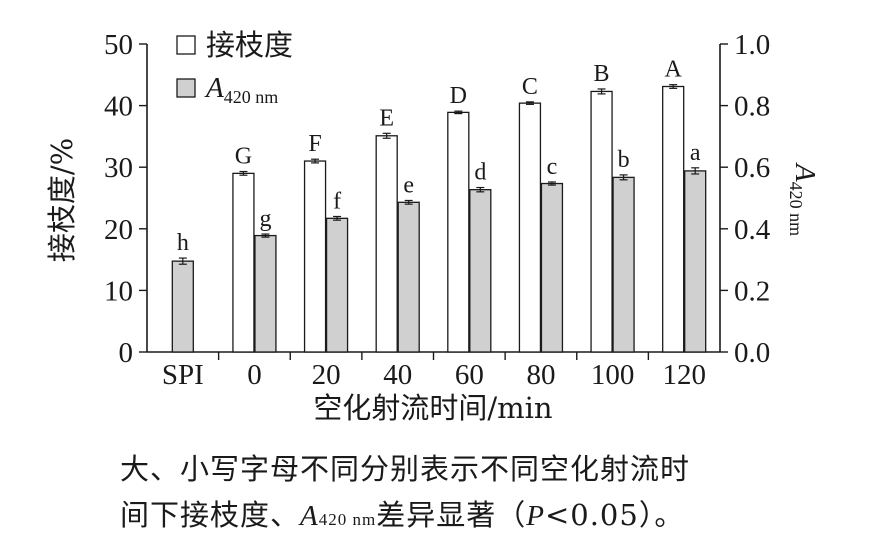 The image size is (875, 542). Describe the element at coordinates (552, 167) in the screenshot. I see `a420-significance-label: c` at that location.